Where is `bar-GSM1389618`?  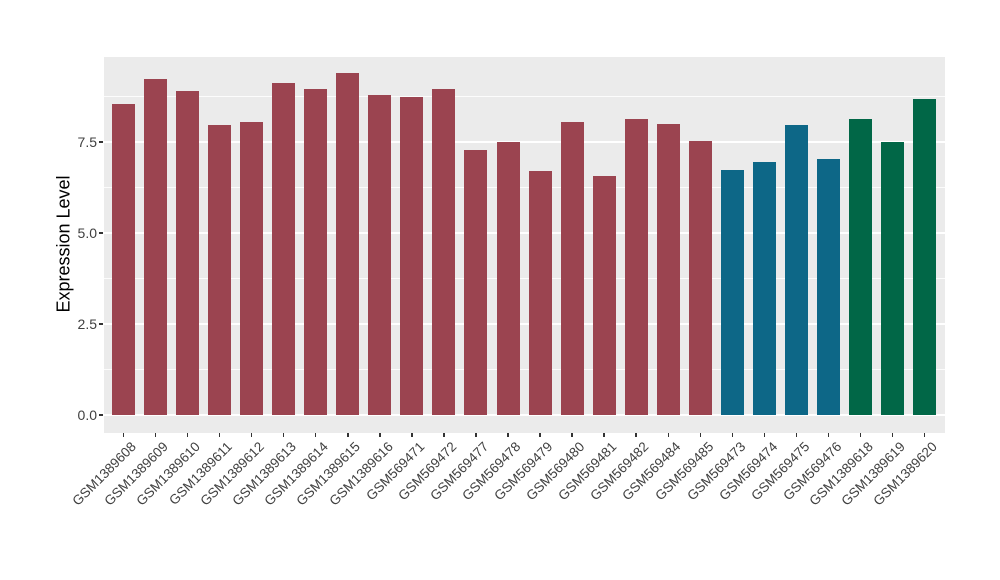
bar-GSM1389618 is located at coordinates (861, 267).